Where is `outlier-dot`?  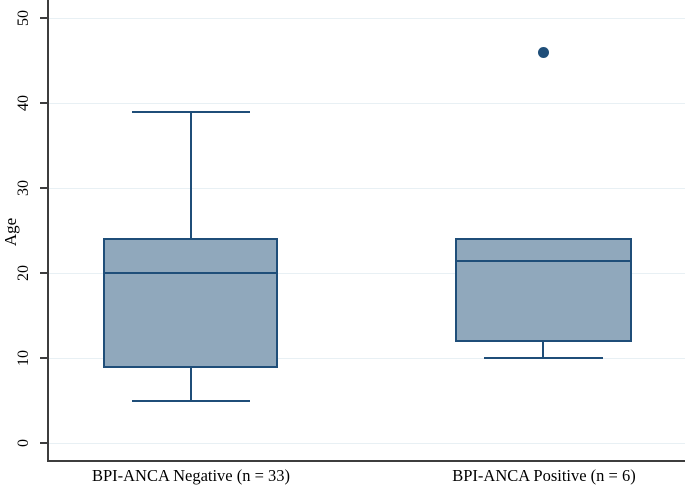
outlier-dot is located at coordinates (543, 52).